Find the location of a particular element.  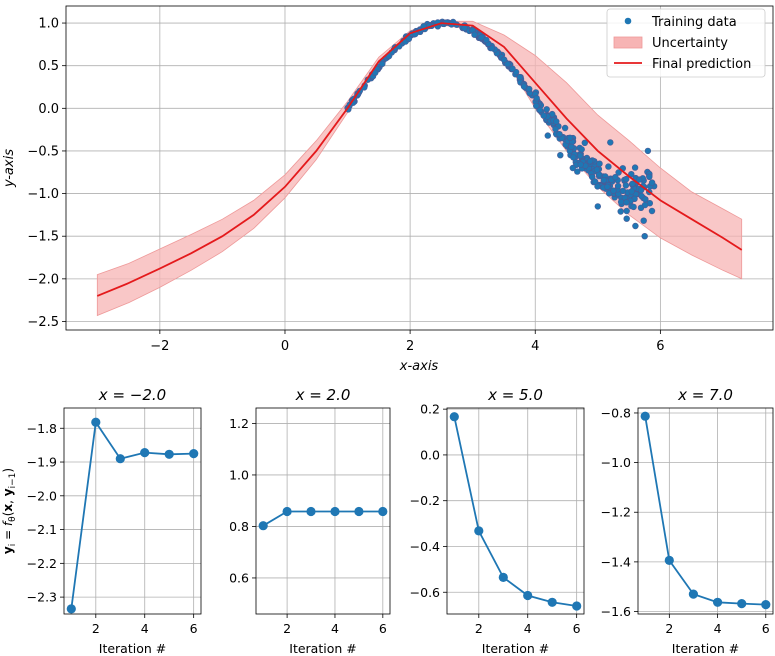

iteration-panel-2: 2 4 6 0.6 0.8 1.0 1.2 x = 2.0 Iteration # is located at coordinates (310, 521).